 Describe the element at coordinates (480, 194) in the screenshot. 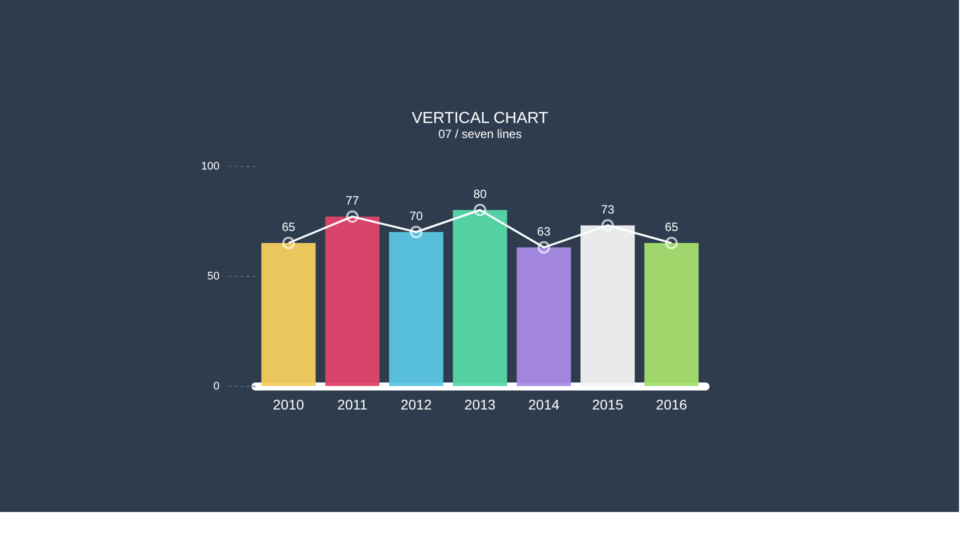

I see `data-label: 80` at that location.